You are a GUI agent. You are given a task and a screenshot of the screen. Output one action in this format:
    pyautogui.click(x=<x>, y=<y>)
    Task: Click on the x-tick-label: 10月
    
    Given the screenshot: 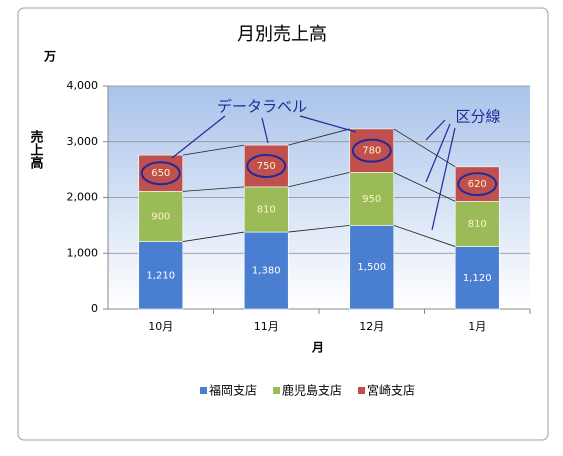 What is the action you would take?
    pyautogui.click(x=160, y=326)
    